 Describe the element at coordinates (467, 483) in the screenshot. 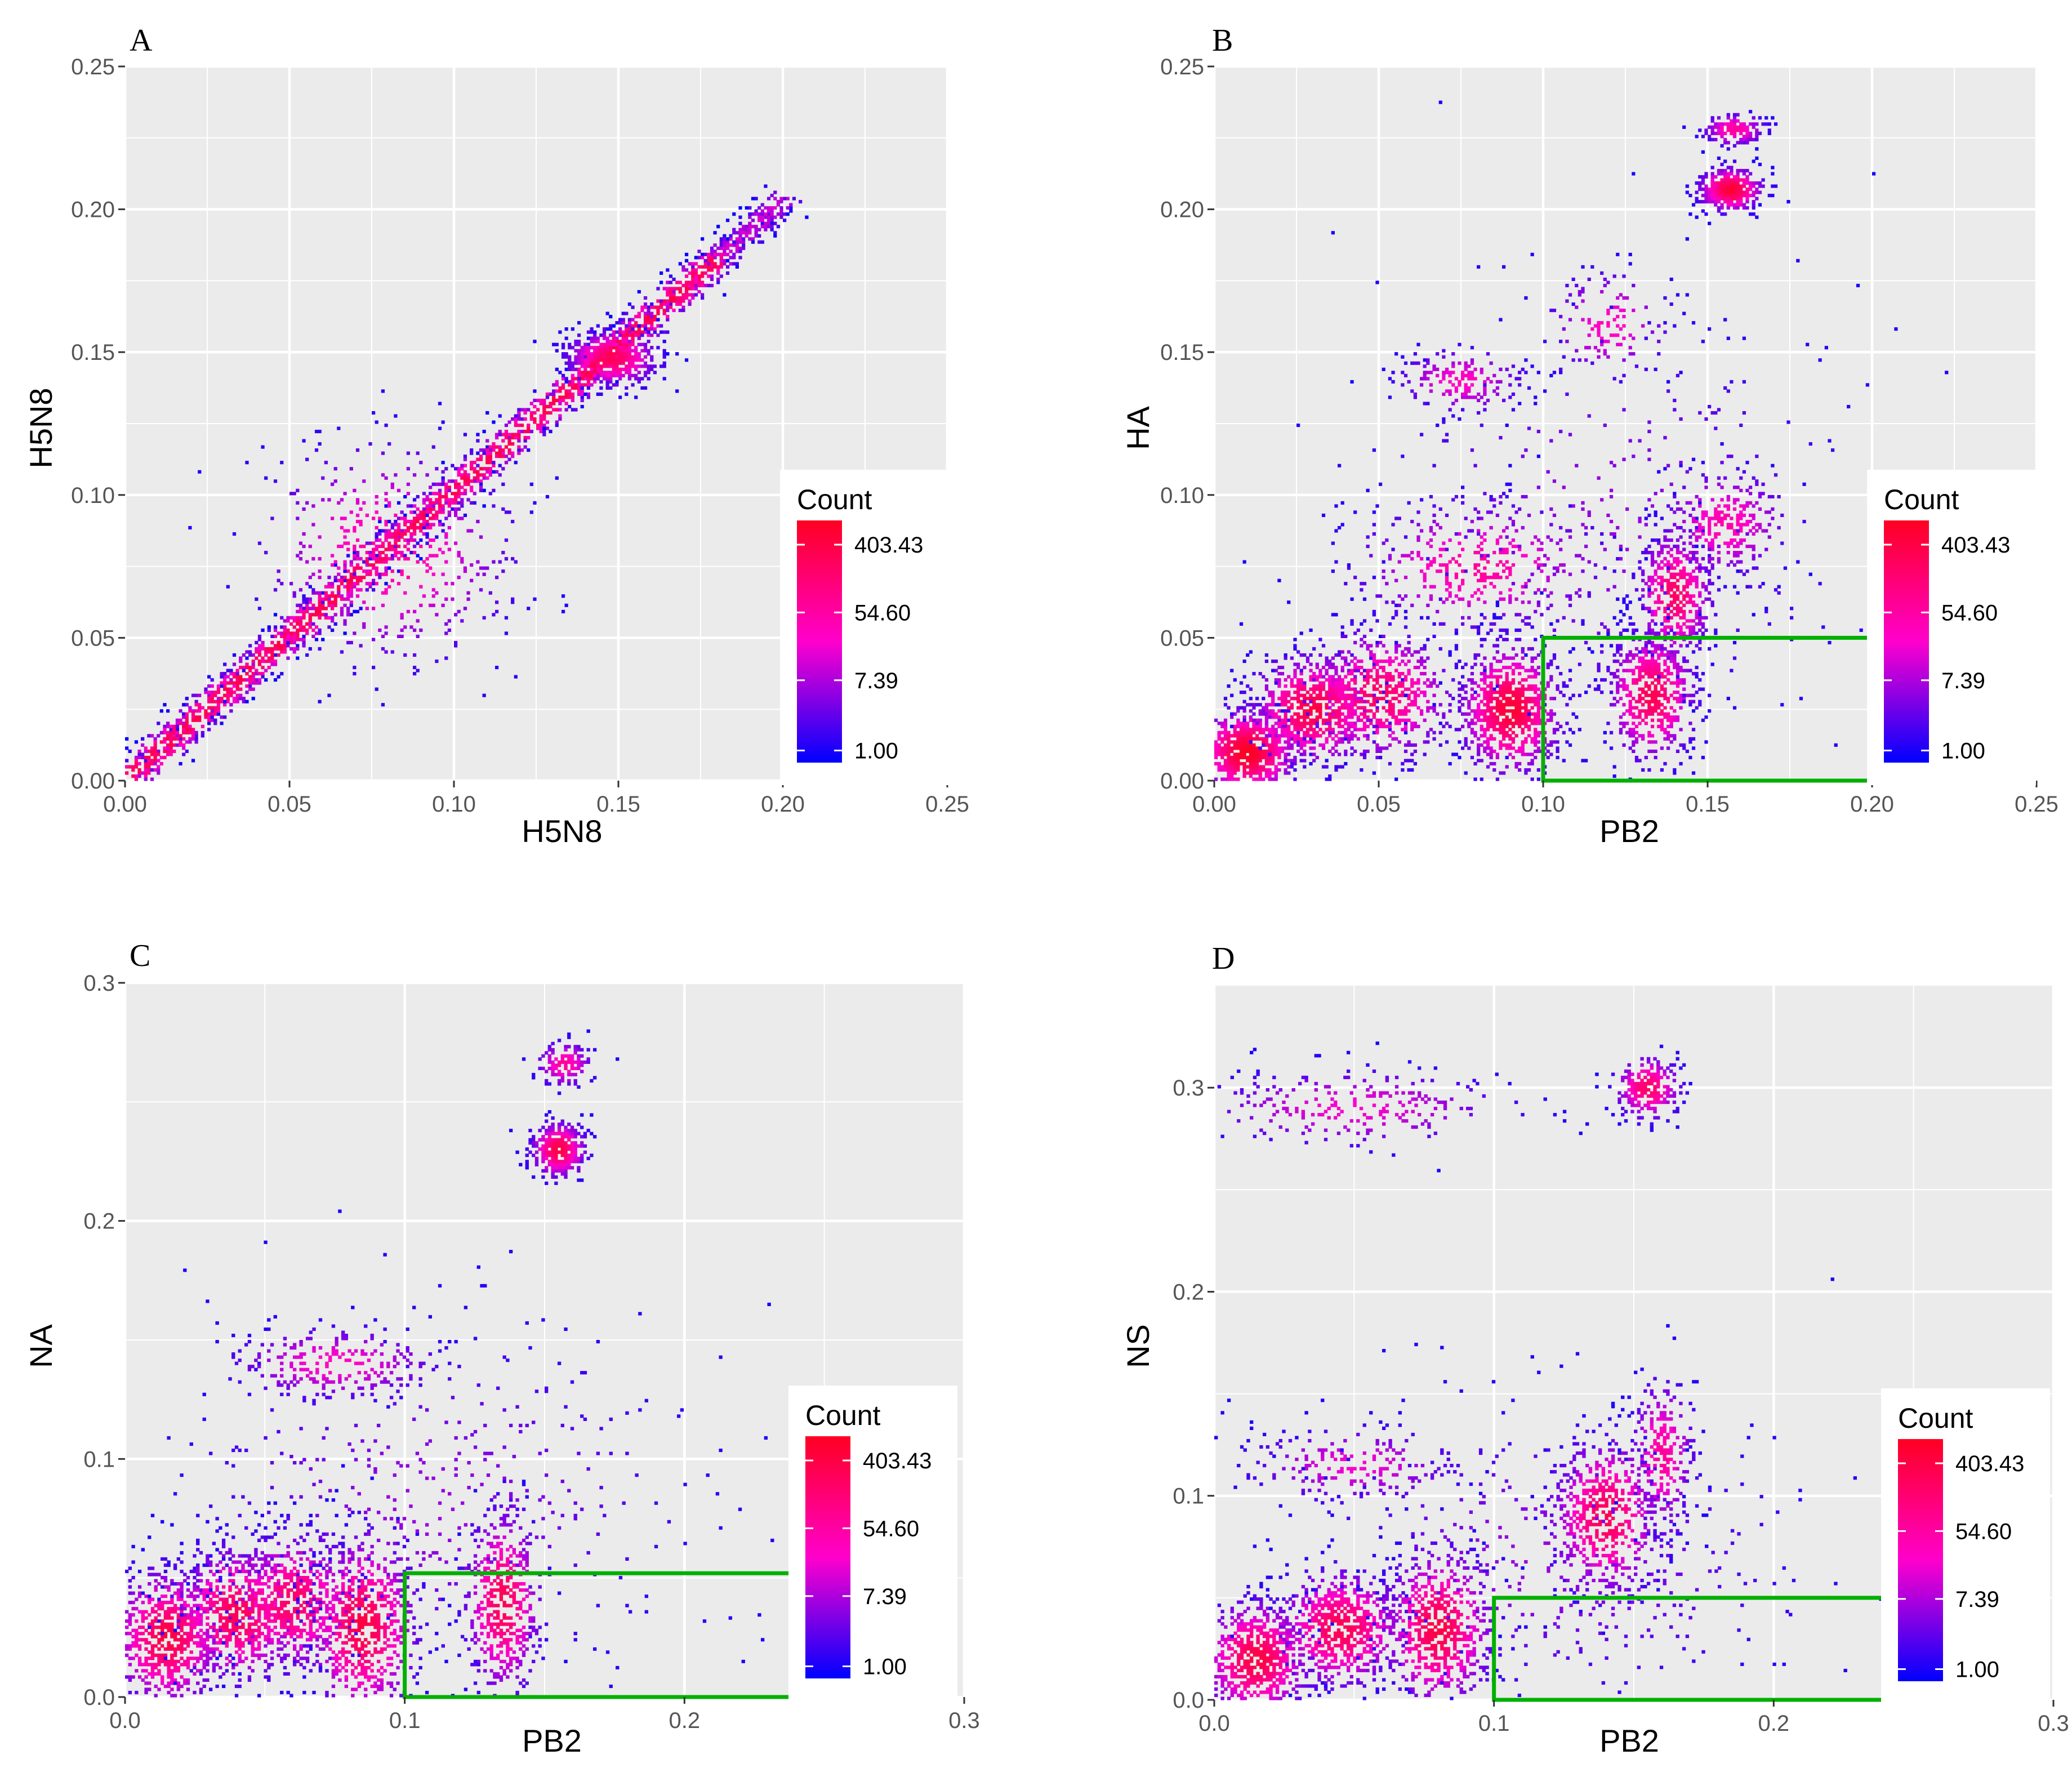

I see `heatmap-tiles` at that location.